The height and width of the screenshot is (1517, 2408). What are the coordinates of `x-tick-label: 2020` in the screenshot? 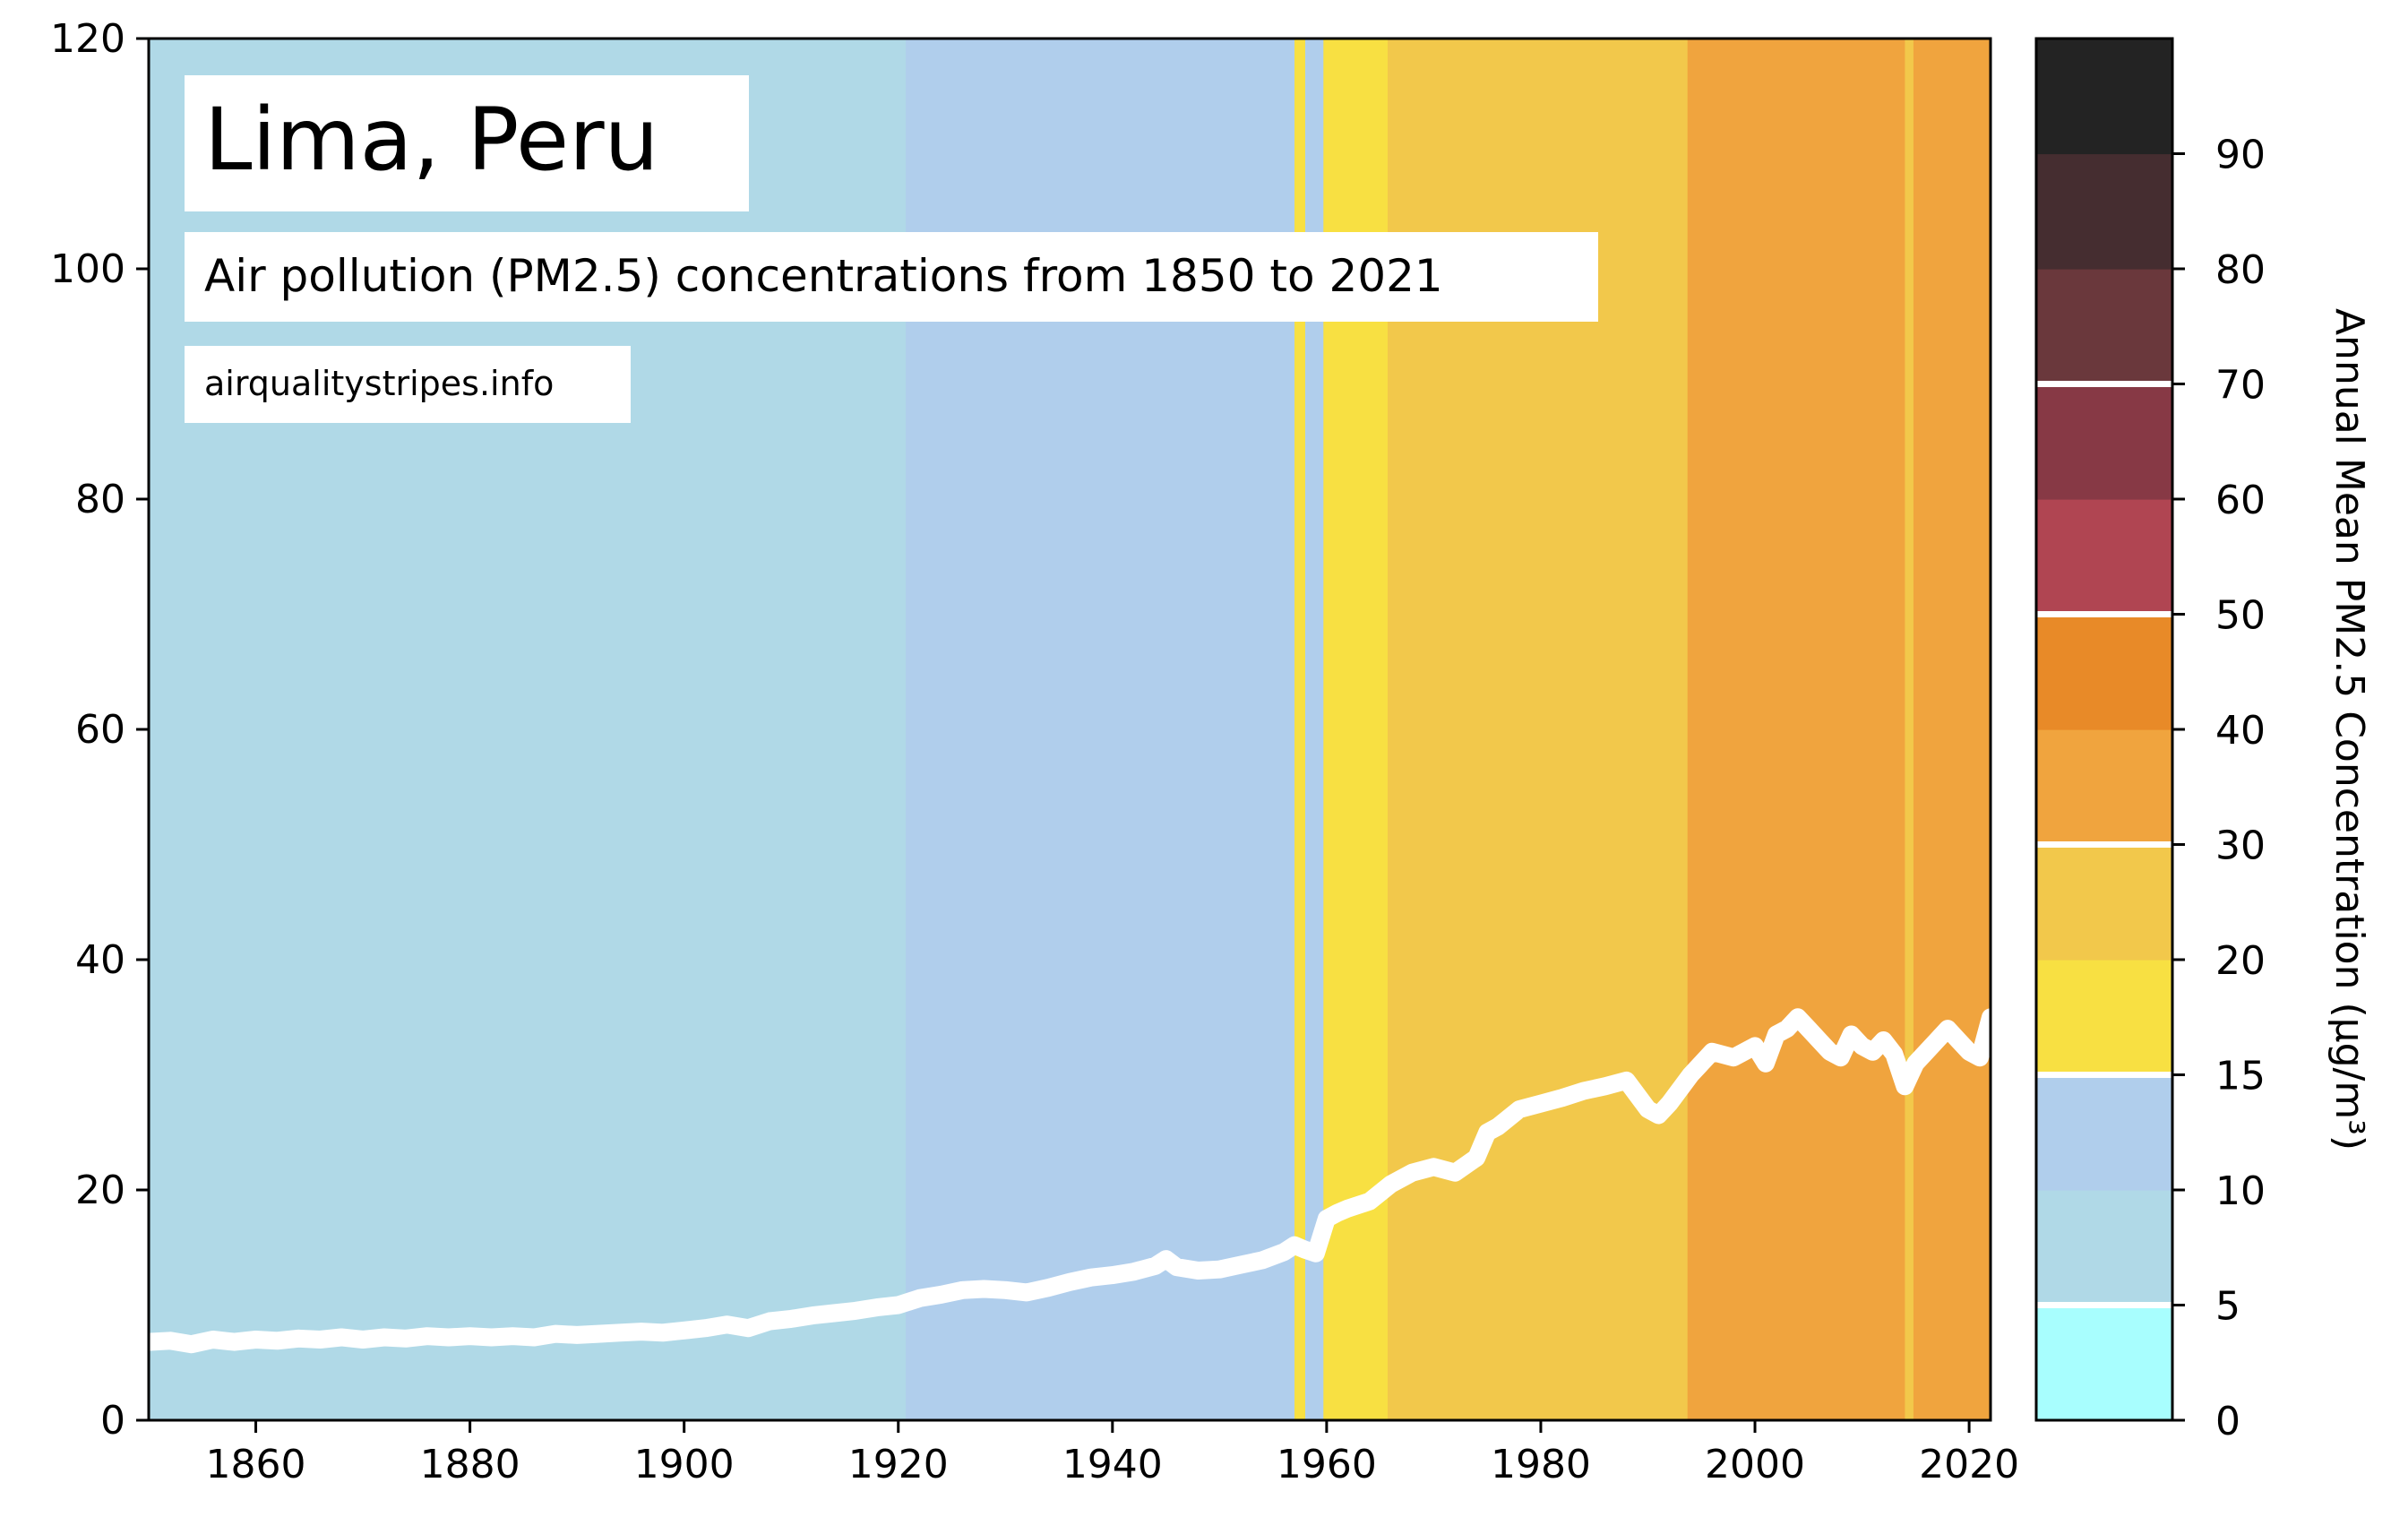 It's located at (1969, 1464).